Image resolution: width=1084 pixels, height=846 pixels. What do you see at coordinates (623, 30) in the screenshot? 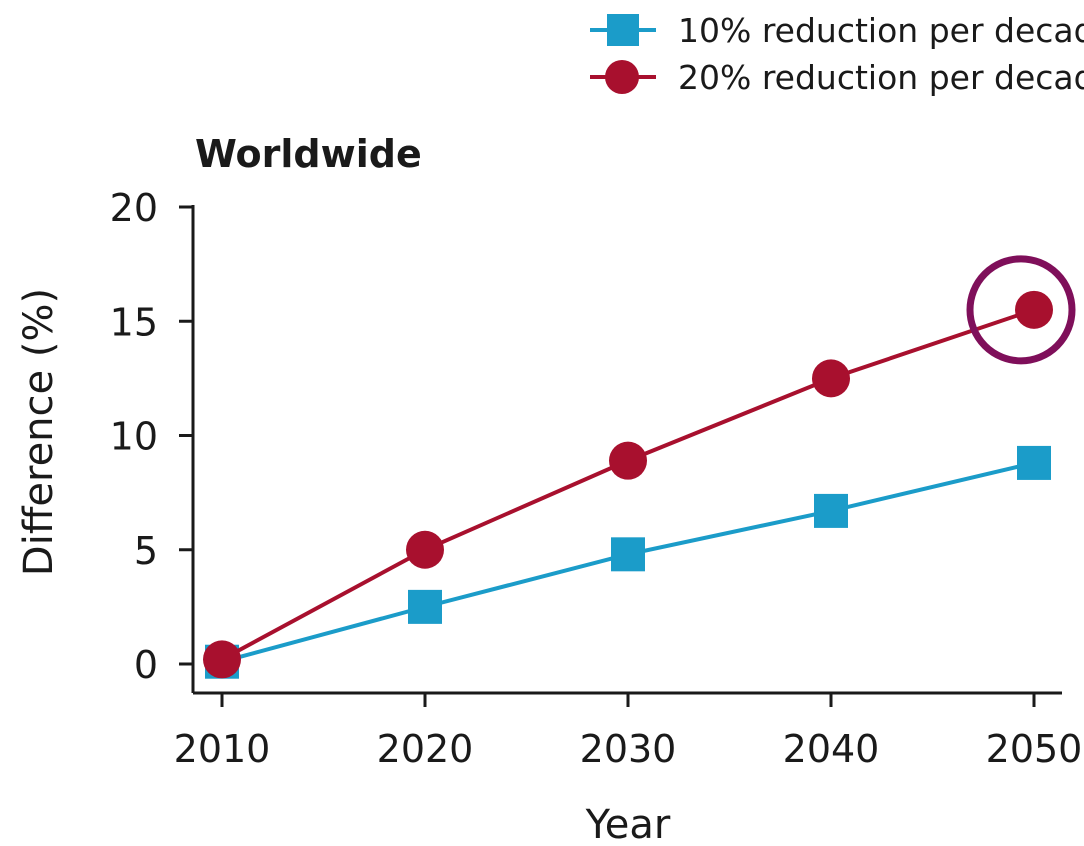
I see `legend-marker-square` at bounding box center [623, 30].